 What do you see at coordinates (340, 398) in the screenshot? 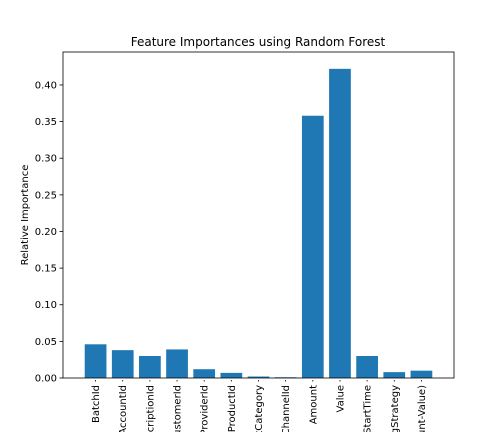
I see `x-tick-label: Value` at bounding box center [340, 398].